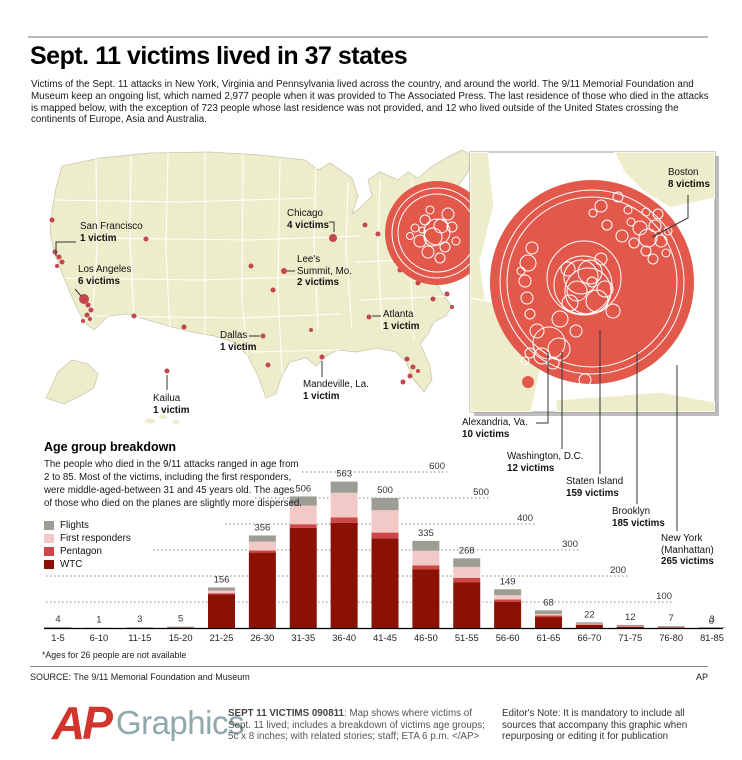 The image size is (742, 760). I want to click on map-dots, so click(251, 301).